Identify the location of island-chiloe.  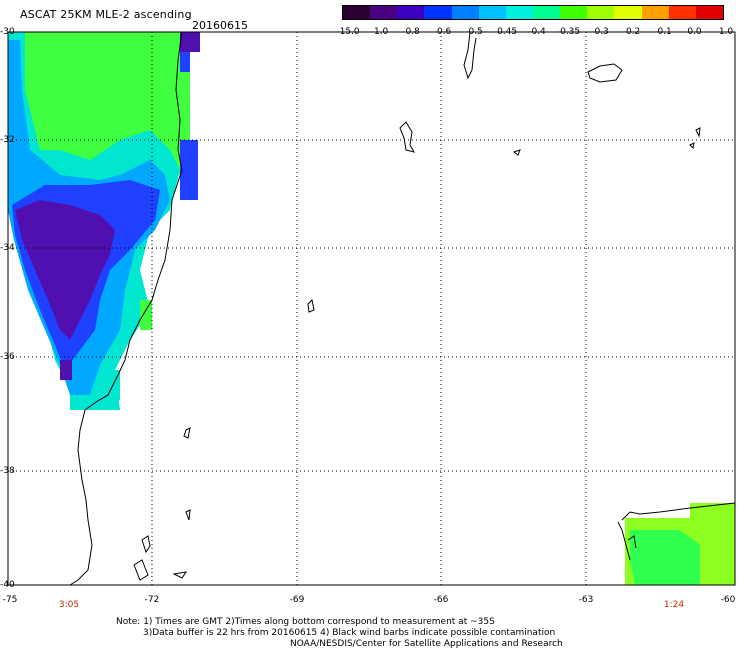
(162, 504).